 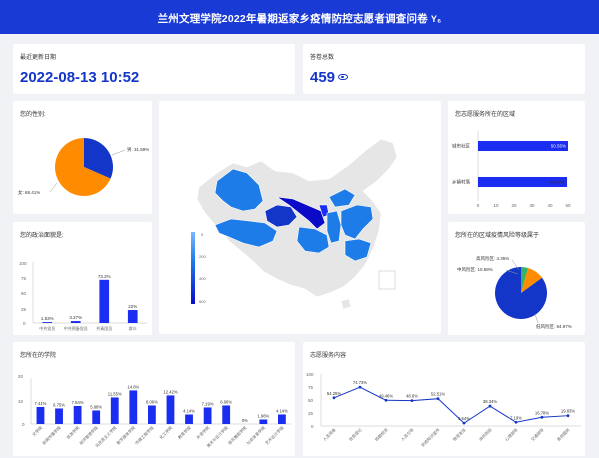 What do you see at coordinates (21, 401) in the screenshot?
I see `y-tick-label: 10` at bounding box center [21, 401].